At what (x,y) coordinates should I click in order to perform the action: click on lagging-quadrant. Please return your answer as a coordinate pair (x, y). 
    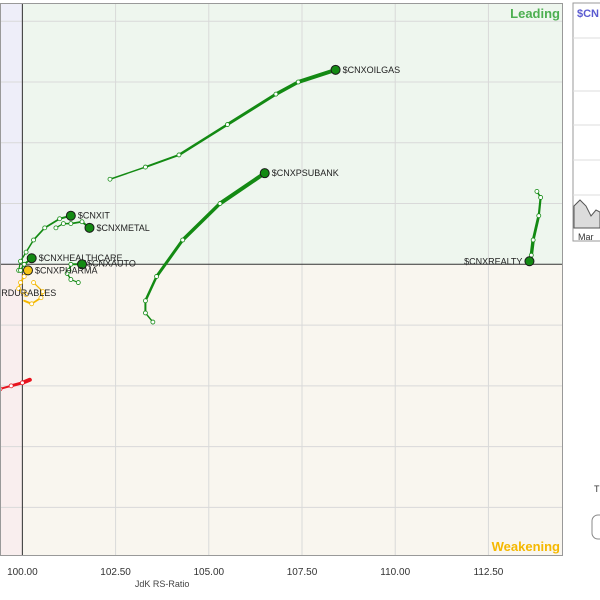
    Looking at the image, I should click on (11, 410).